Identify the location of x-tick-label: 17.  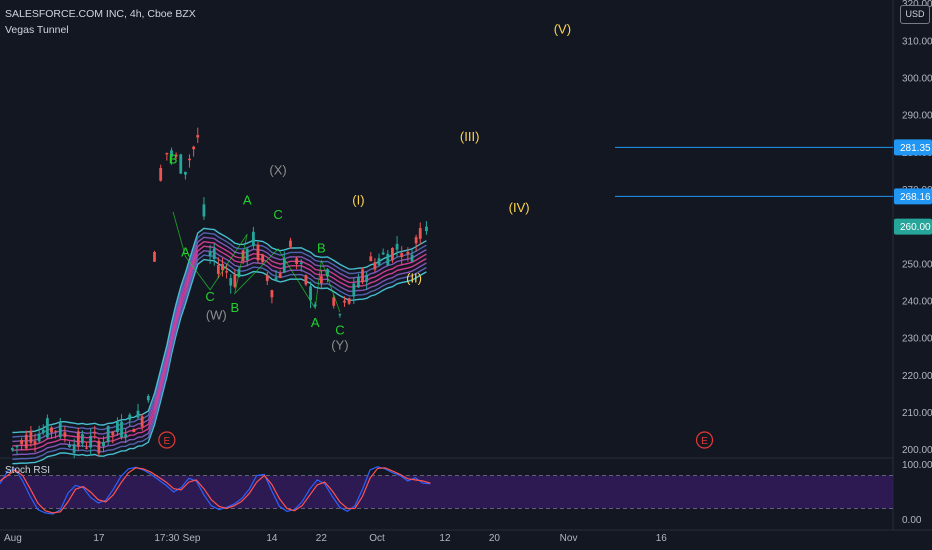
(99, 538).